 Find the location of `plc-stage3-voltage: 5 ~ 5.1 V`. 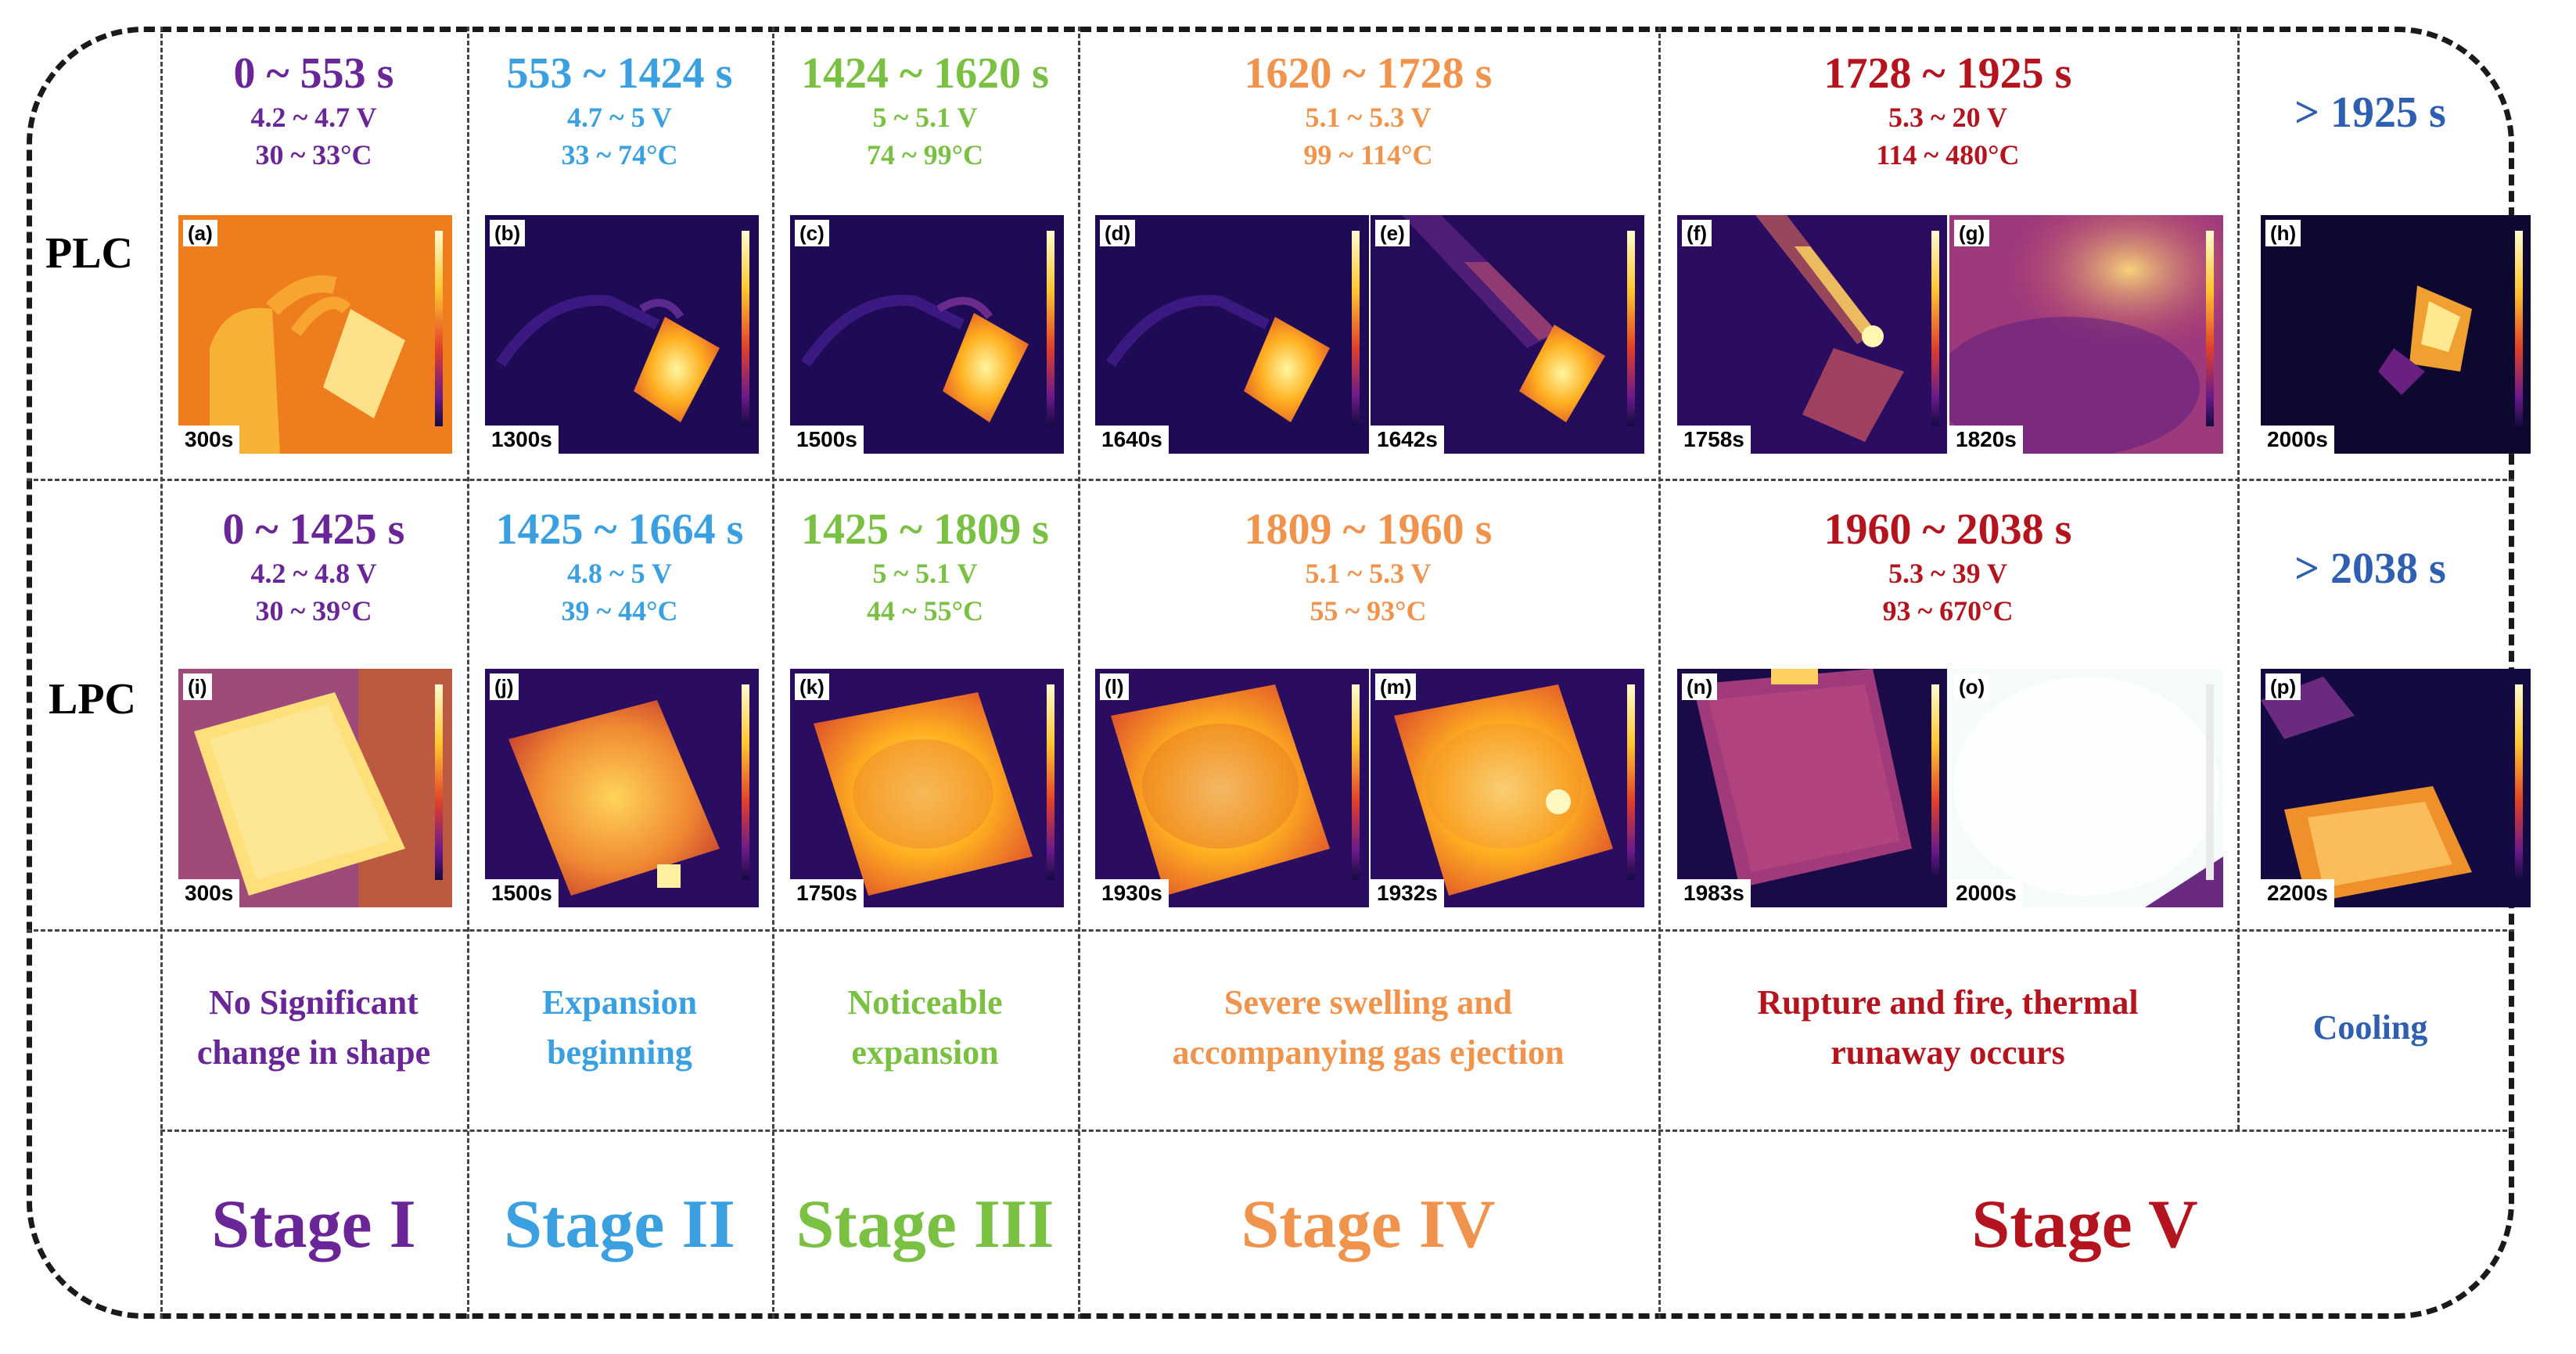

plc-stage3-voltage: 5 ~ 5.1 V is located at coordinates (925, 117).